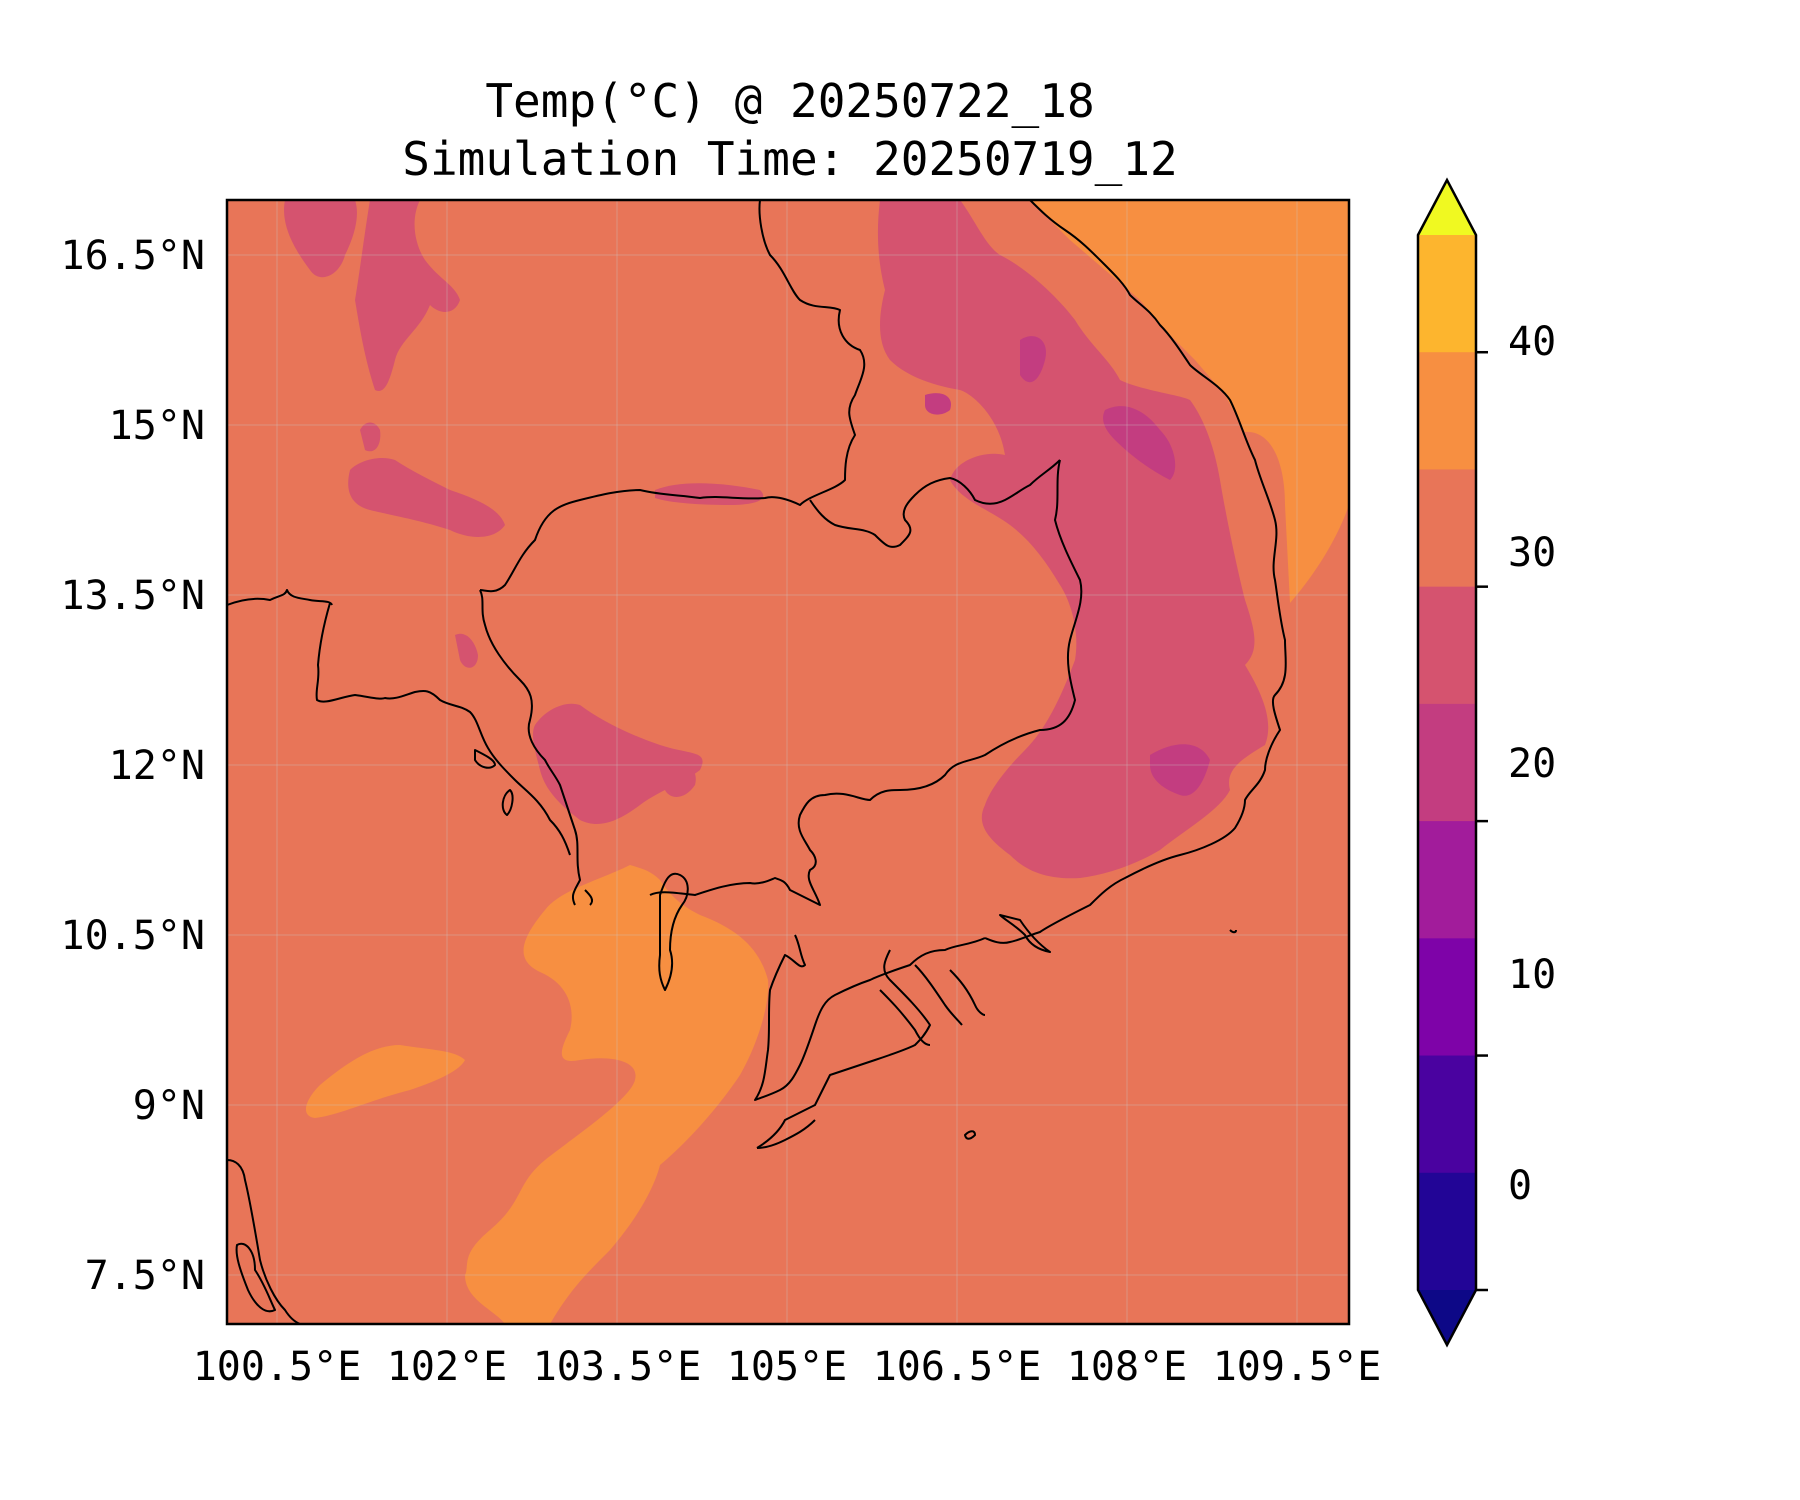  Describe the element at coordinates (447, 1367) in the screenshot. I see `lon-tick: 102°E` at that location.